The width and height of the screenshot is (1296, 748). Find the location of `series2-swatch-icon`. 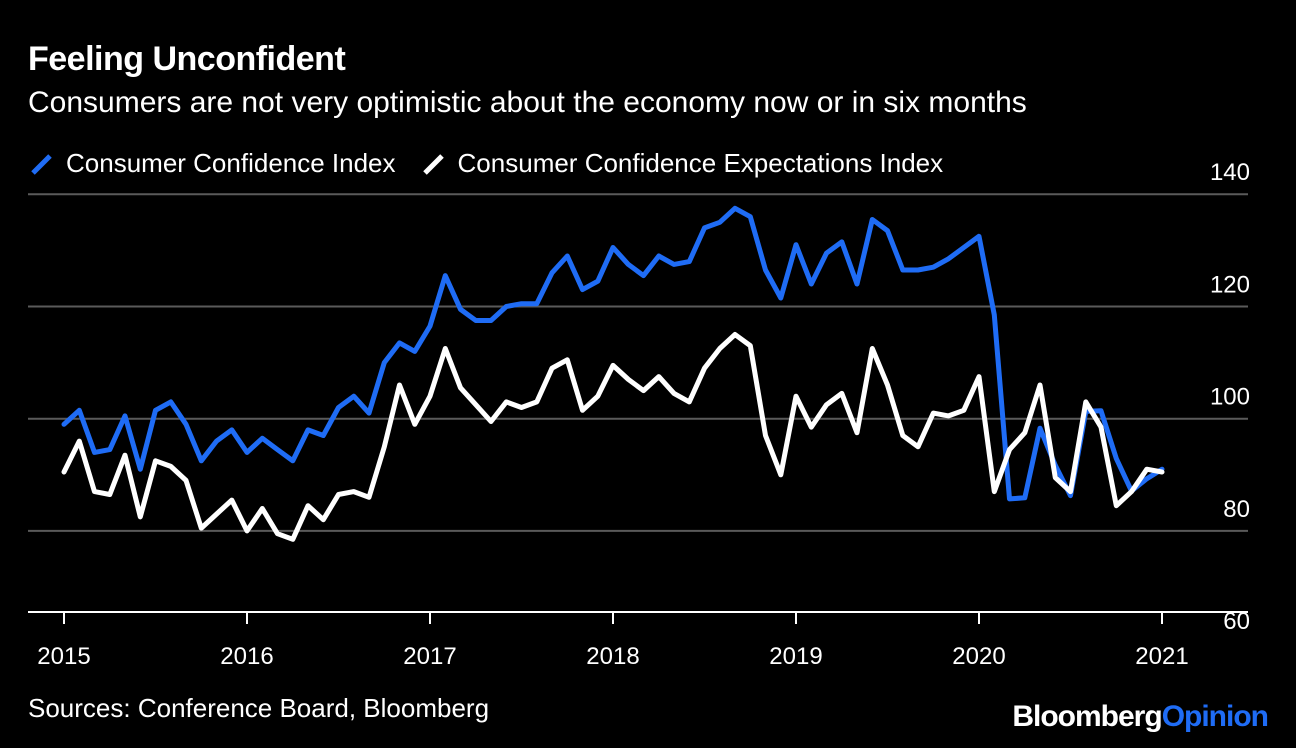

series2-swatch-icon is located at coordinates (434, 164).